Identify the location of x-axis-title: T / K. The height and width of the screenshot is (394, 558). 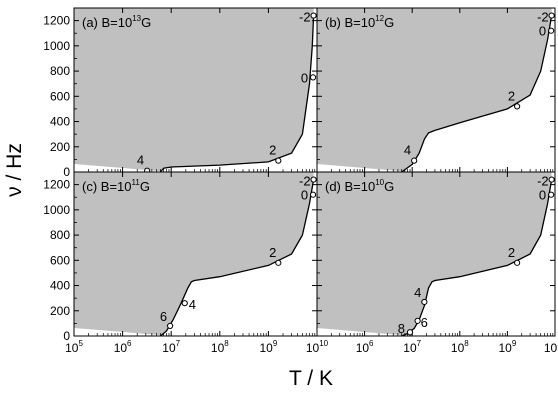
(311, 378).